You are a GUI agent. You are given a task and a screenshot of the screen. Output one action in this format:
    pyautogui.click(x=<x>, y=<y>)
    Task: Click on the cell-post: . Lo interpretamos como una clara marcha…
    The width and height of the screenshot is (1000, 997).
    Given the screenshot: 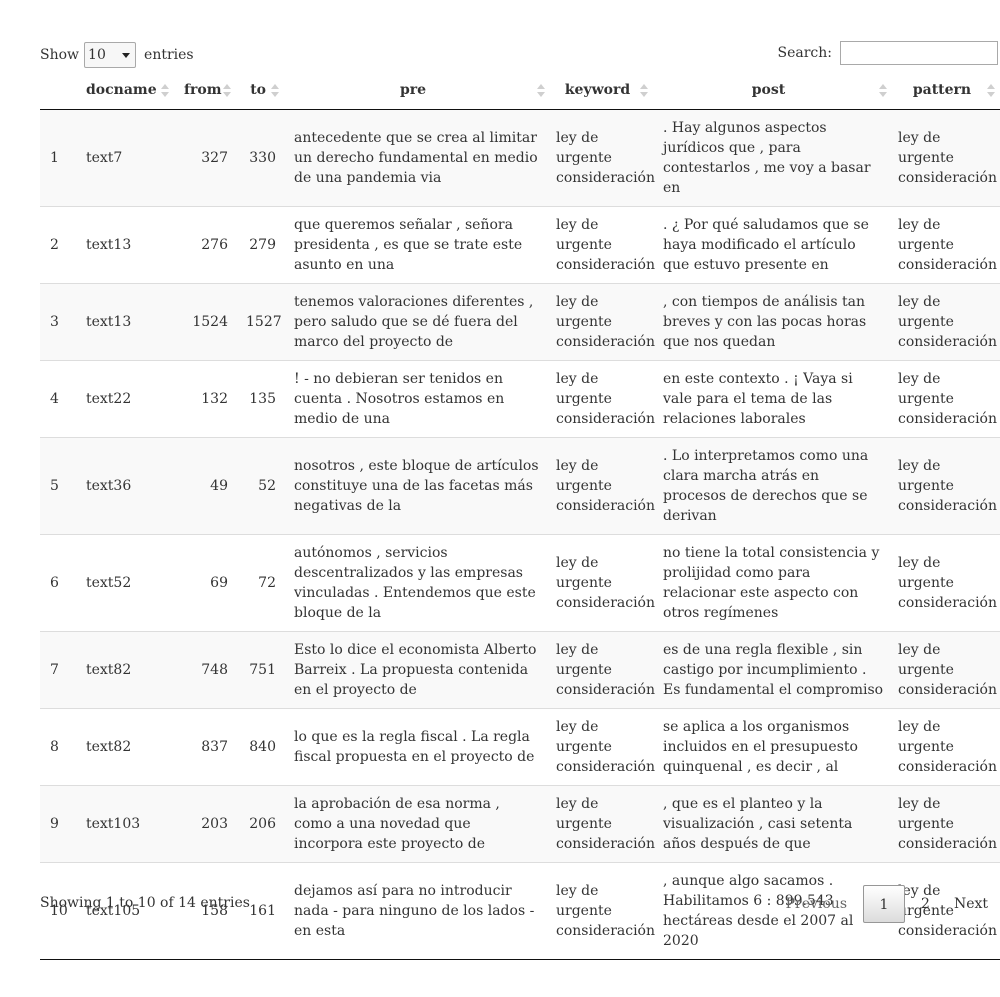 What is the action you would take?
    pyautogui.click(x=772, y=485)
    